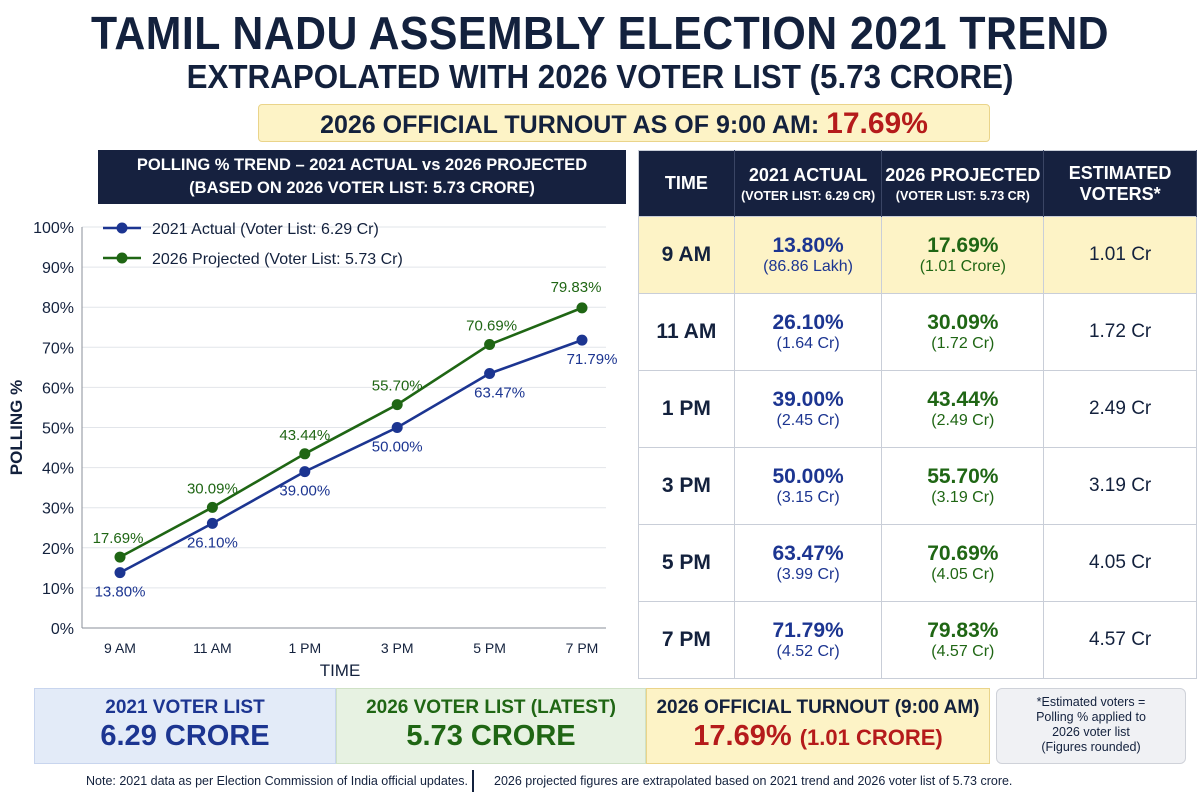 This screenshot has height=800, width=1200. What do you see at coordinates (582, 648) in the screenshot?
I see `x-tick-label: 7 PM` at bounding box center [582, 648].